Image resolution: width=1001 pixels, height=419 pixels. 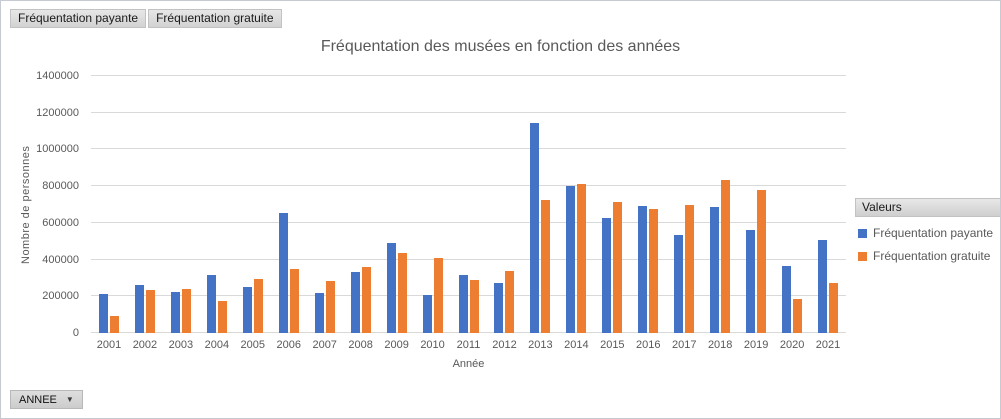 I want to click on bar-group-2009, so click(x=397, y=204).